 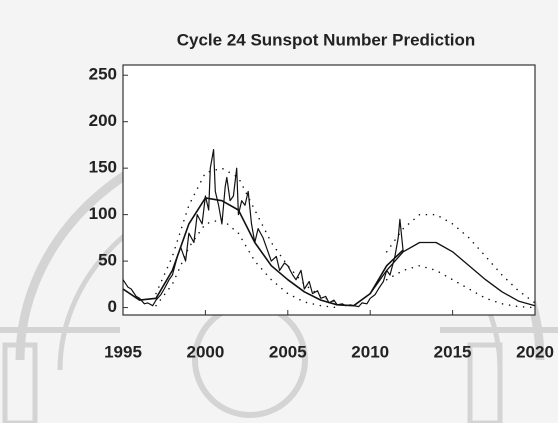 What do you see at coordinates (326, 39) in the screenshot?
I see `chart-title: Cycle 24 Sunspot Number Prediction` at bounding box center [326, 39].